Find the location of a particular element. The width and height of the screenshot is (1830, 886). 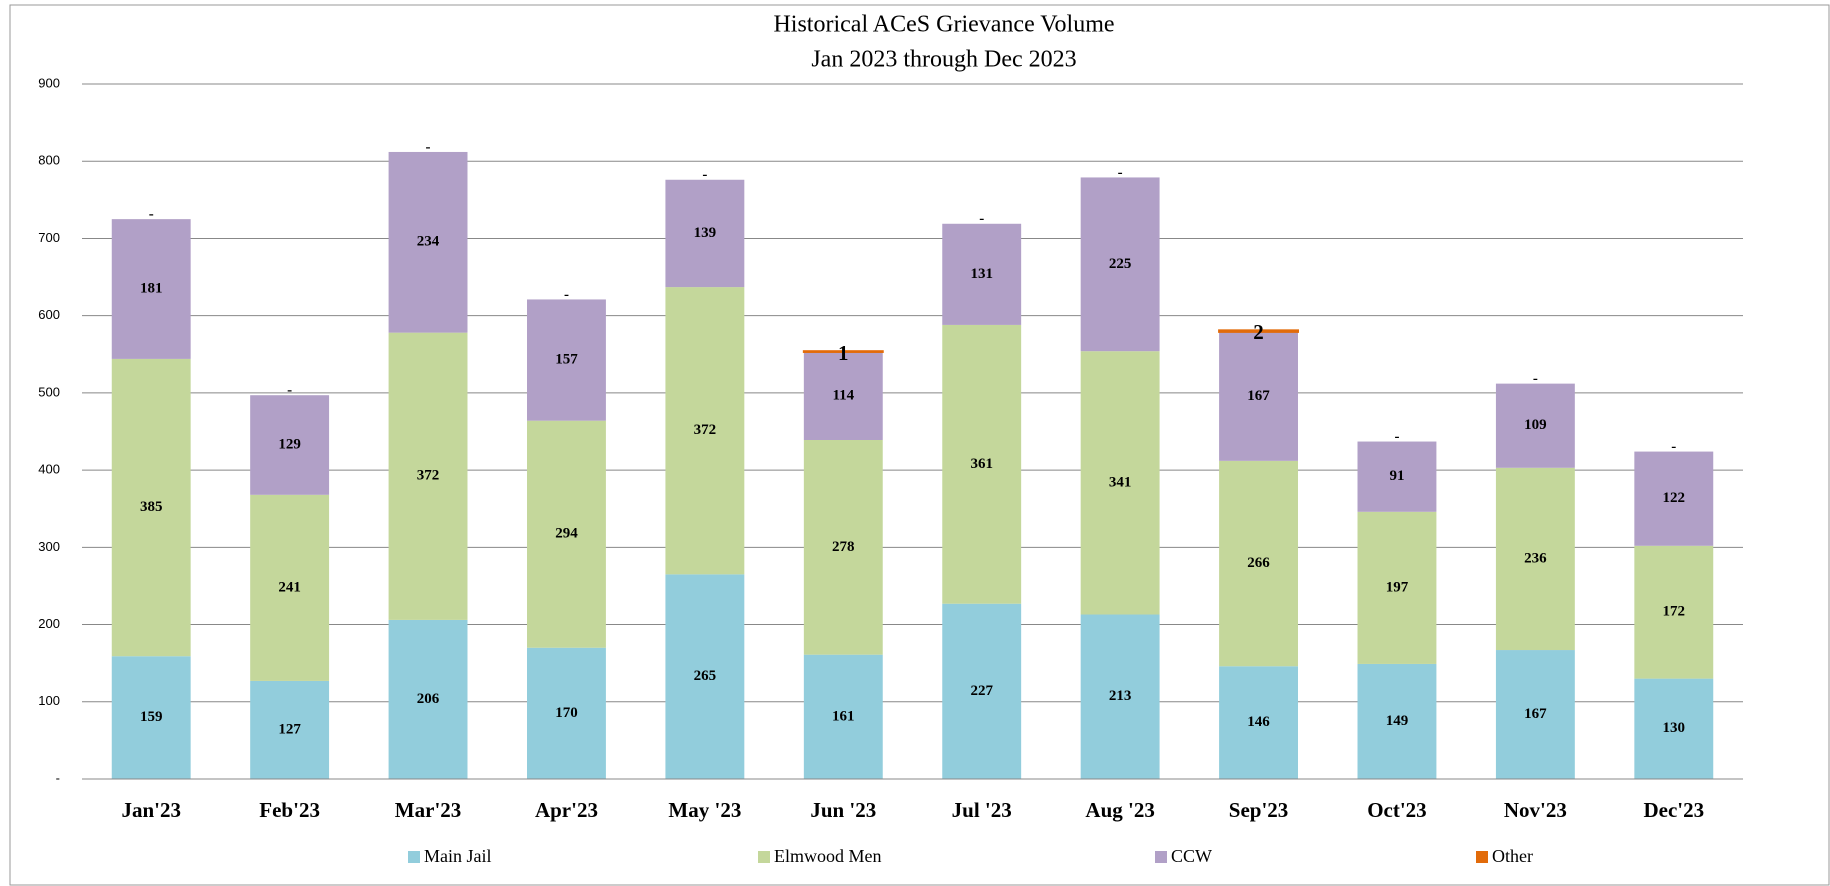

data-label: 170 is located at coordinates (566, 713).